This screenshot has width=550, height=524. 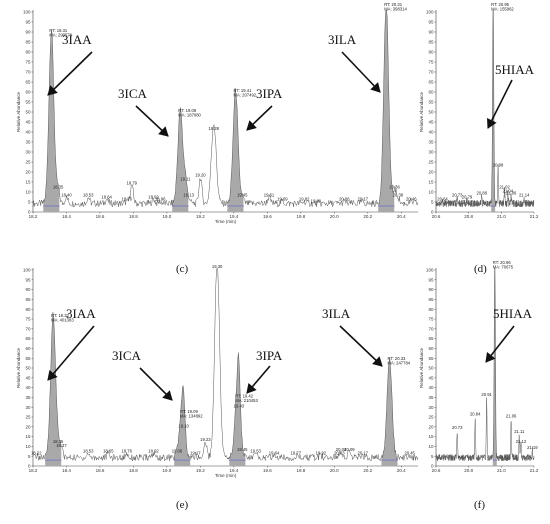 What do you see at coordinates (342, 39) in the screenshot?
I see `compound-label-3ila-c: 3ILA` at bounding box center [342, 39].